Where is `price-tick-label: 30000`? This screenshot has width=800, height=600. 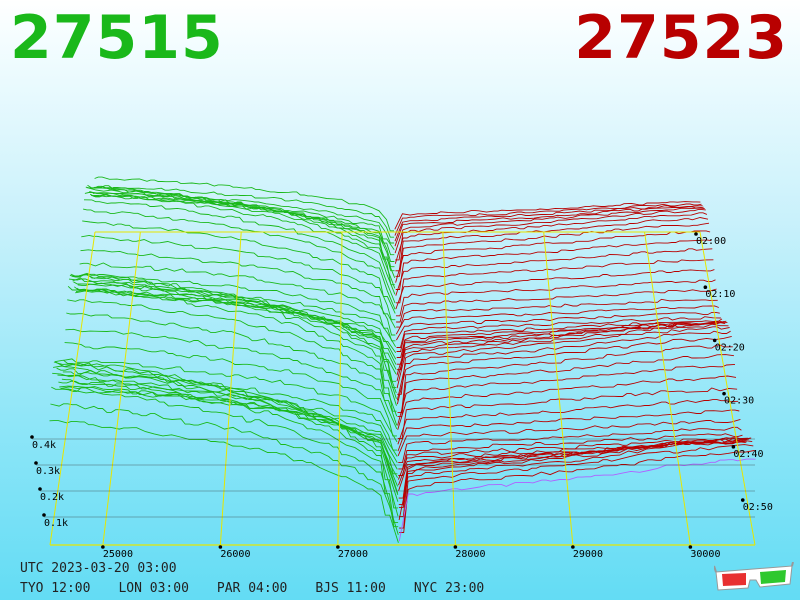
price-tick-label: 30000 is located at coordinates (705, 554).